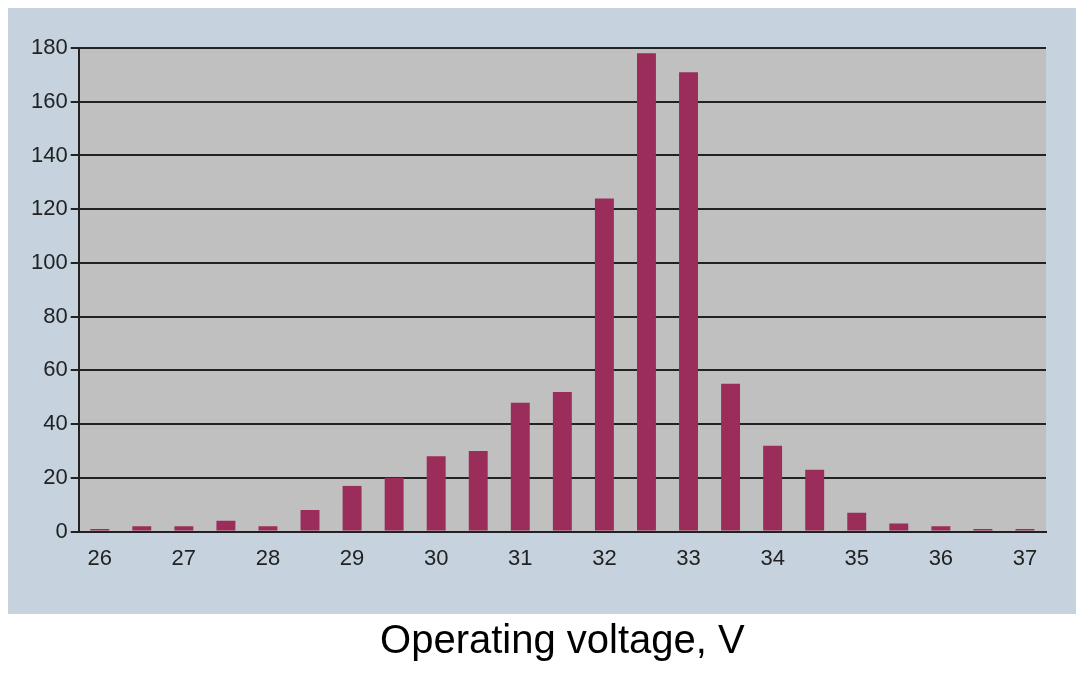 The height and width of the screenshot is (680, 1084). I want to click on x-tick-label: 30, so click(436, 557).